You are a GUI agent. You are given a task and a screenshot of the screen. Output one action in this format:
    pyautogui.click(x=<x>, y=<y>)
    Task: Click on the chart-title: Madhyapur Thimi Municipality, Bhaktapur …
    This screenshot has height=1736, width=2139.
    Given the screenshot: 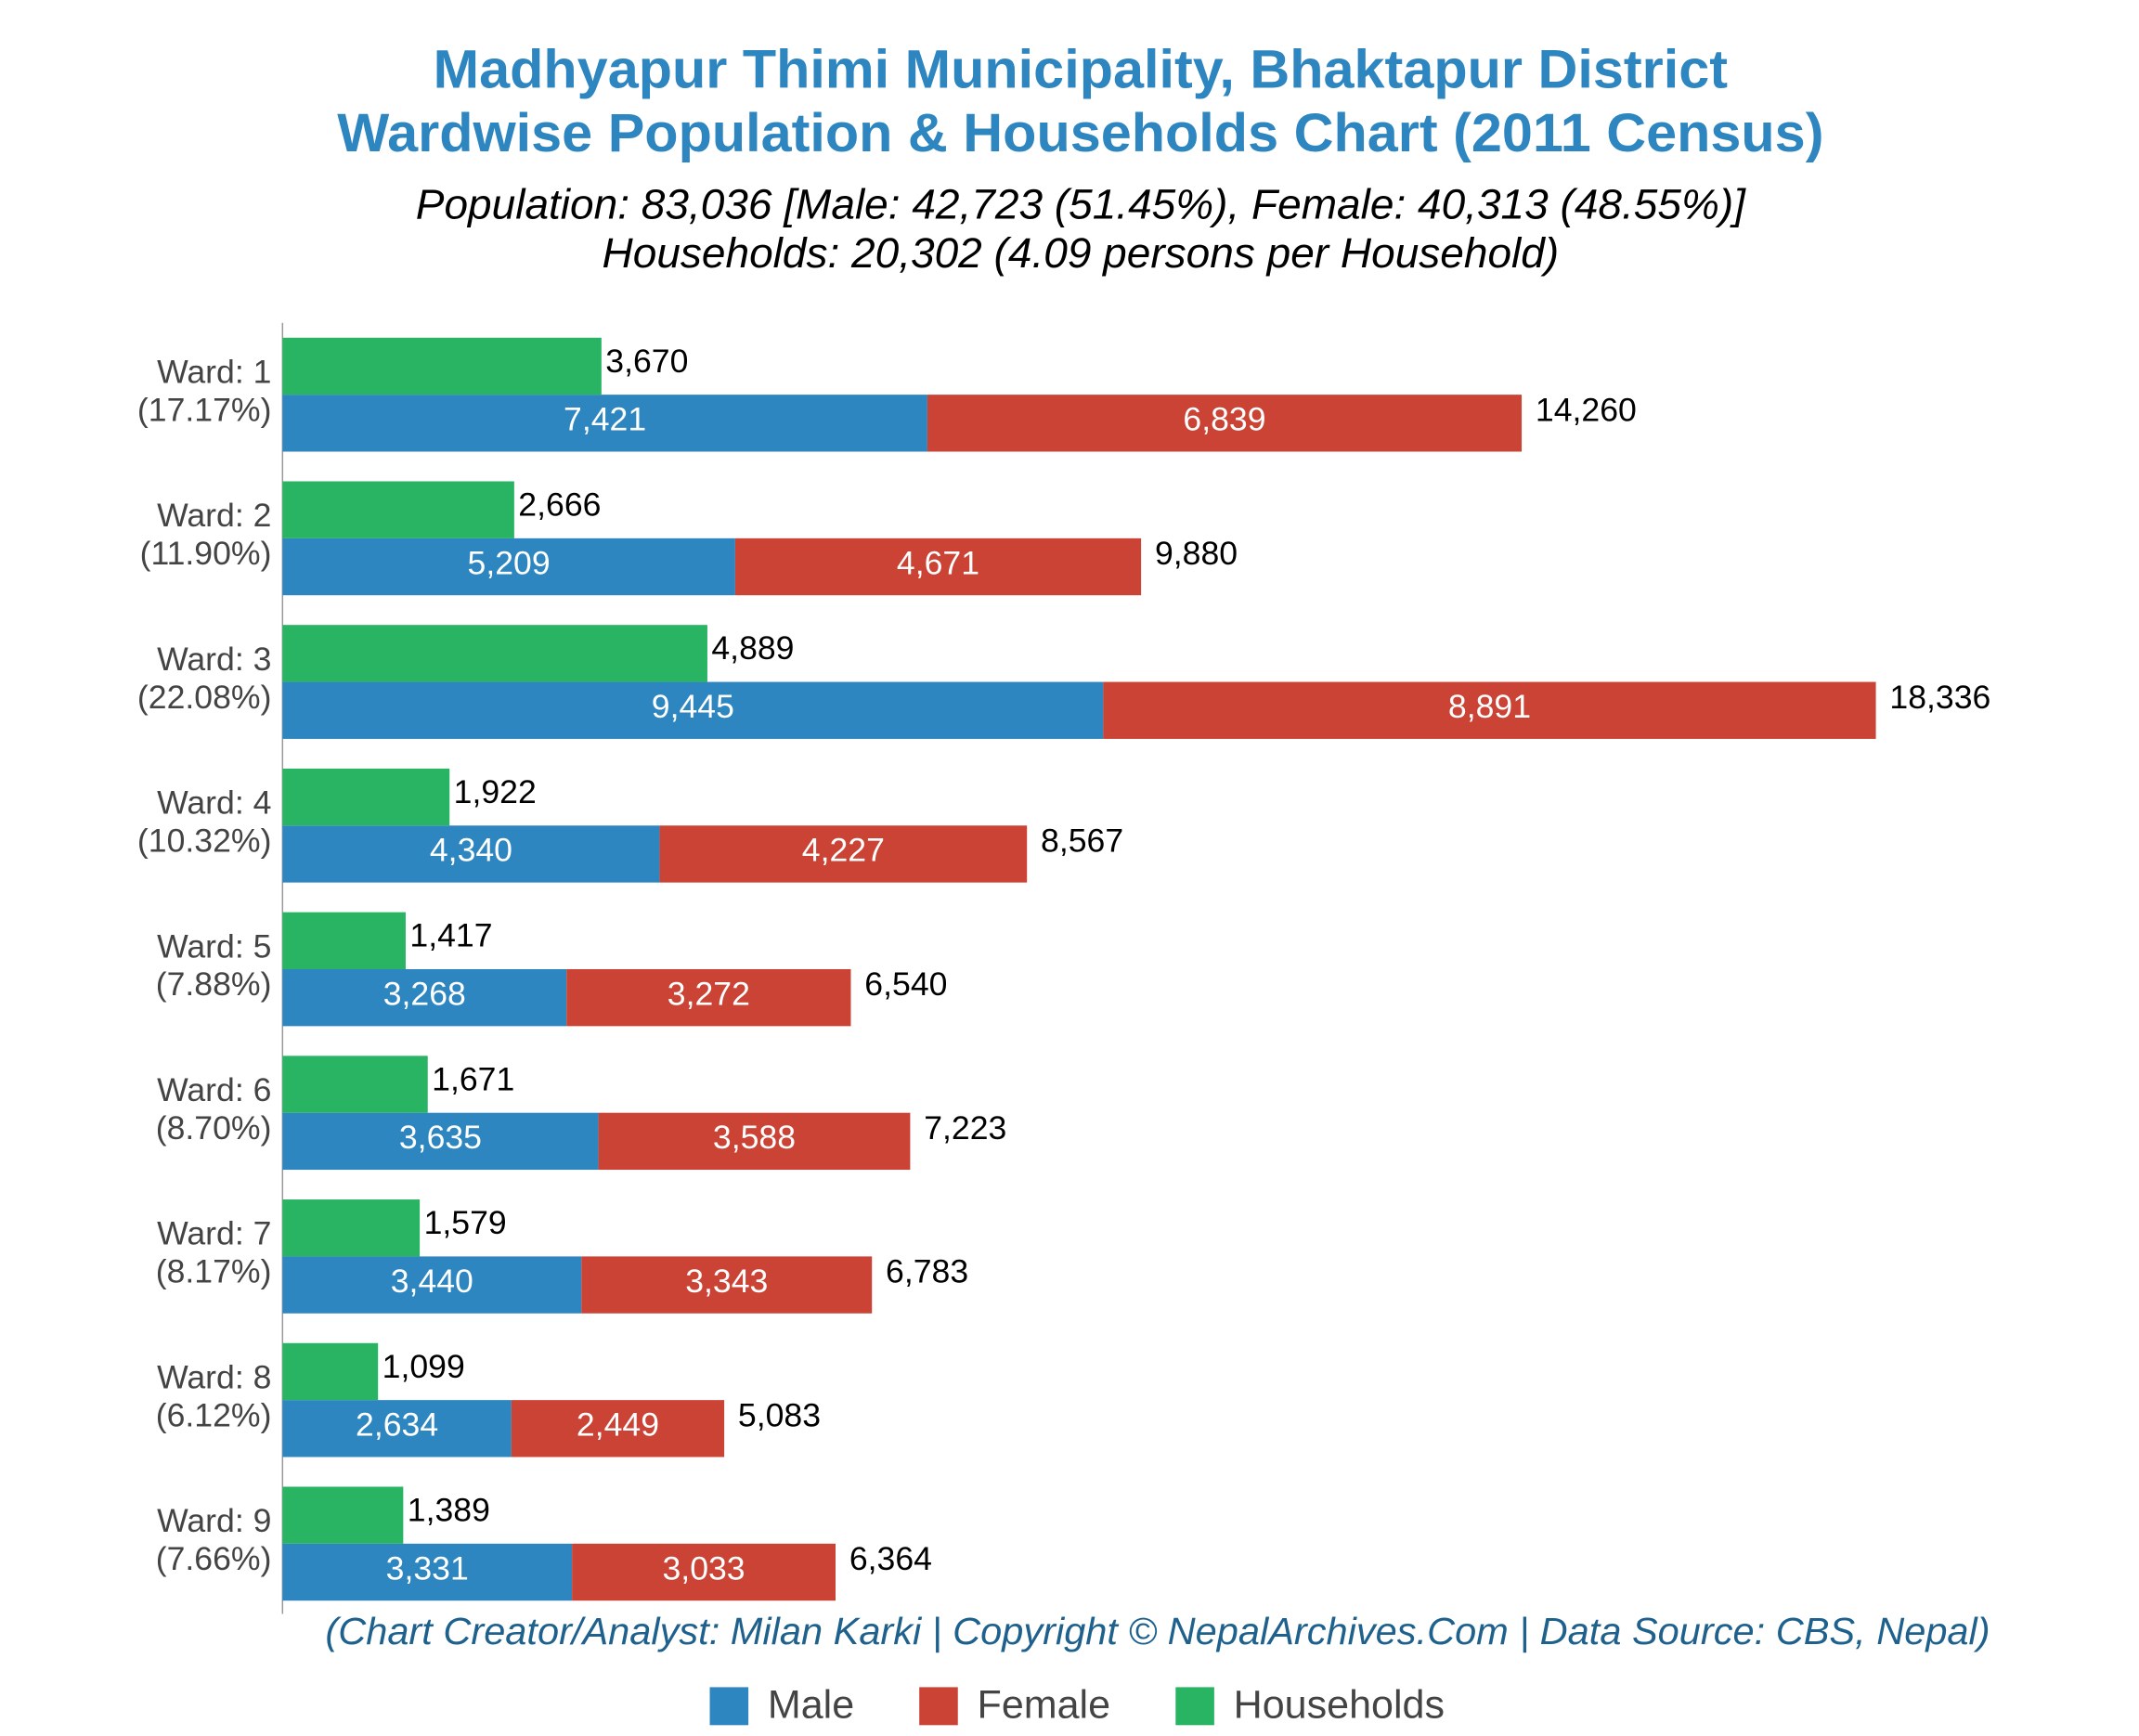 What is the action you would take?
    pyautogui.click(x=1081, y=69)
    